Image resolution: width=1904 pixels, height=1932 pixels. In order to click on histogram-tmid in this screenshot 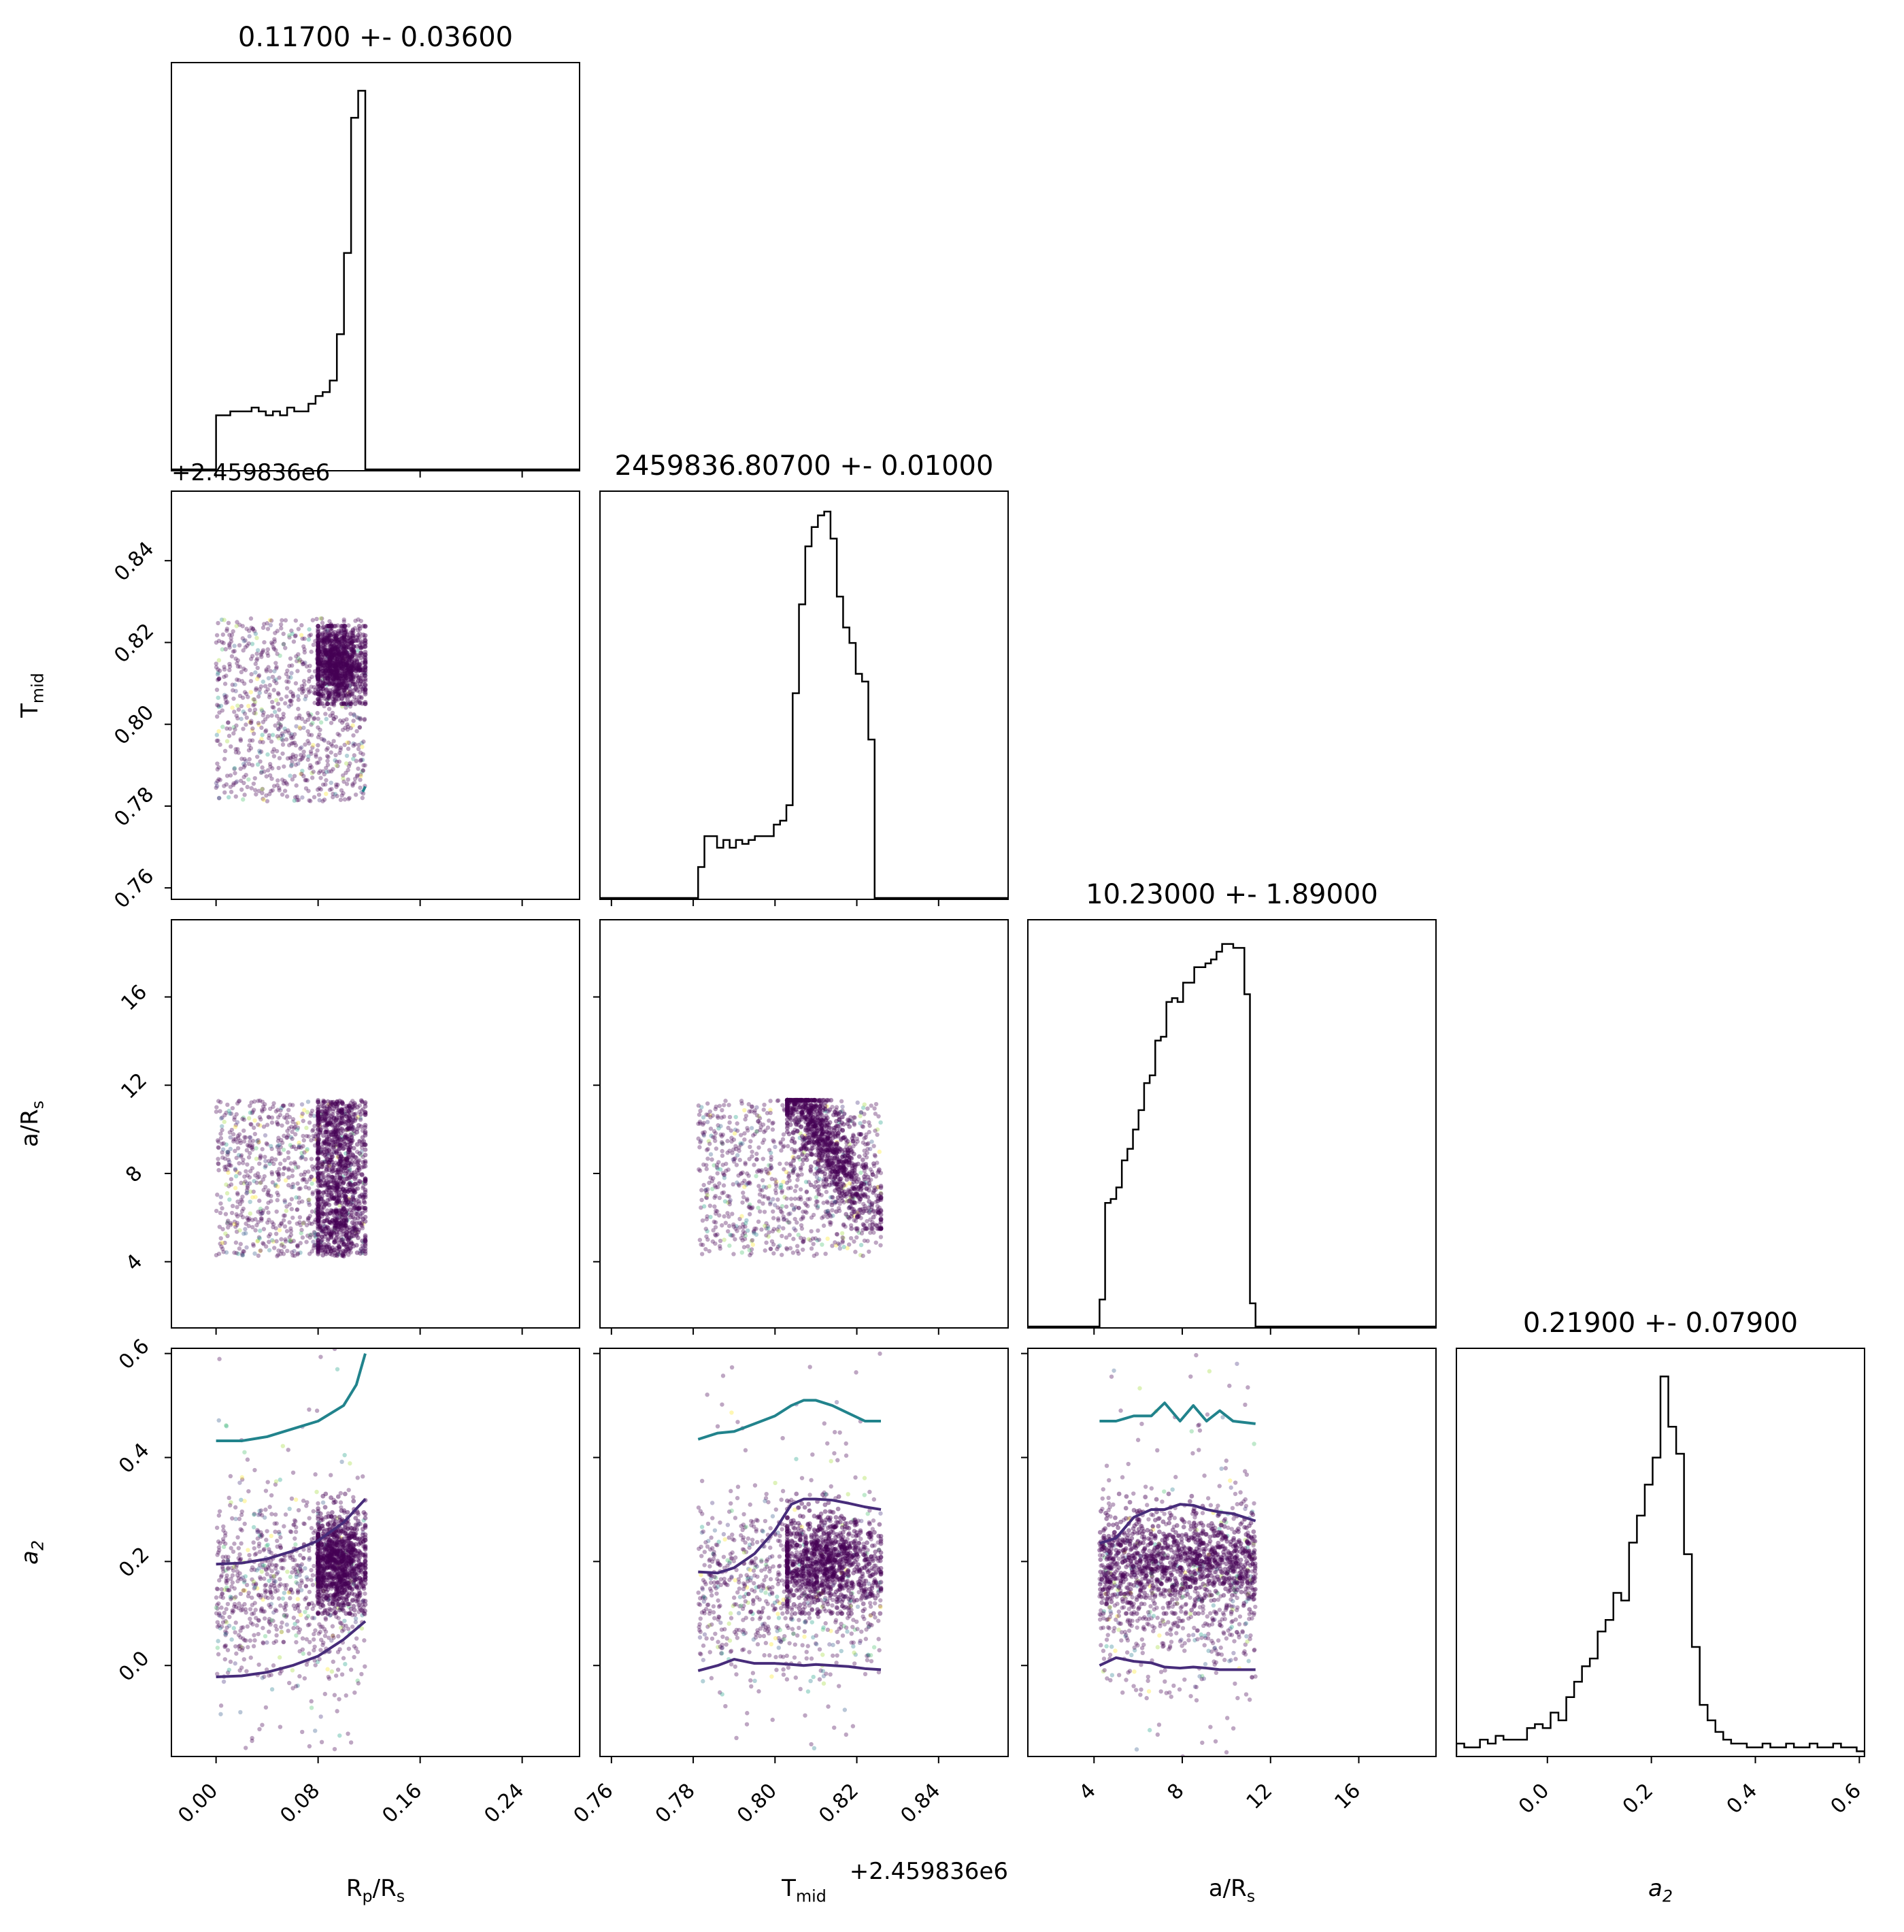, I will do `click(804, 704)`.